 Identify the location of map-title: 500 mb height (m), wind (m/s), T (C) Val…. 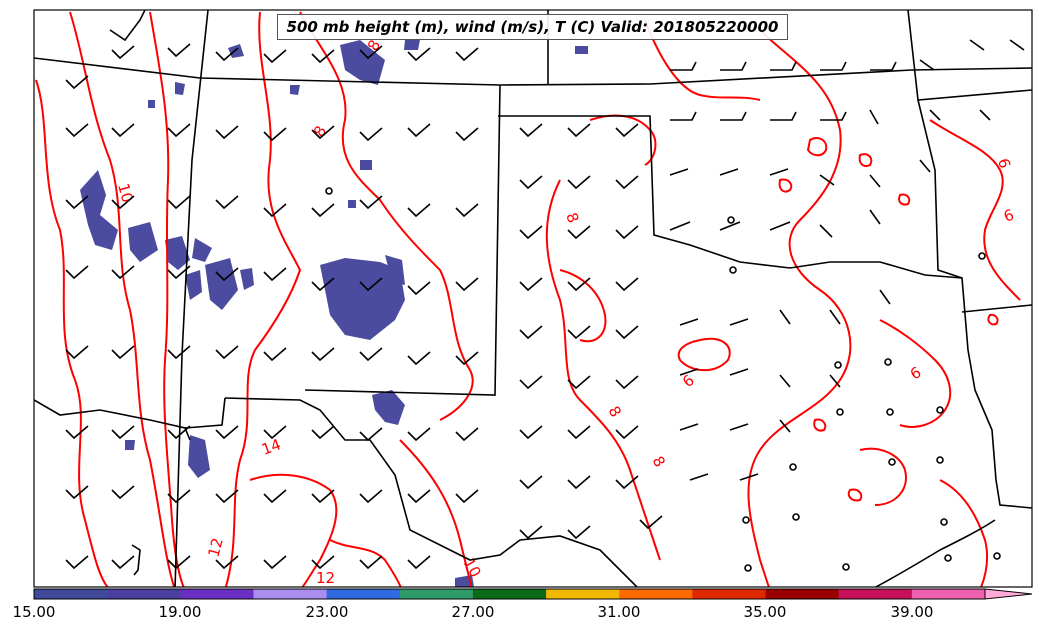
(532, 27).